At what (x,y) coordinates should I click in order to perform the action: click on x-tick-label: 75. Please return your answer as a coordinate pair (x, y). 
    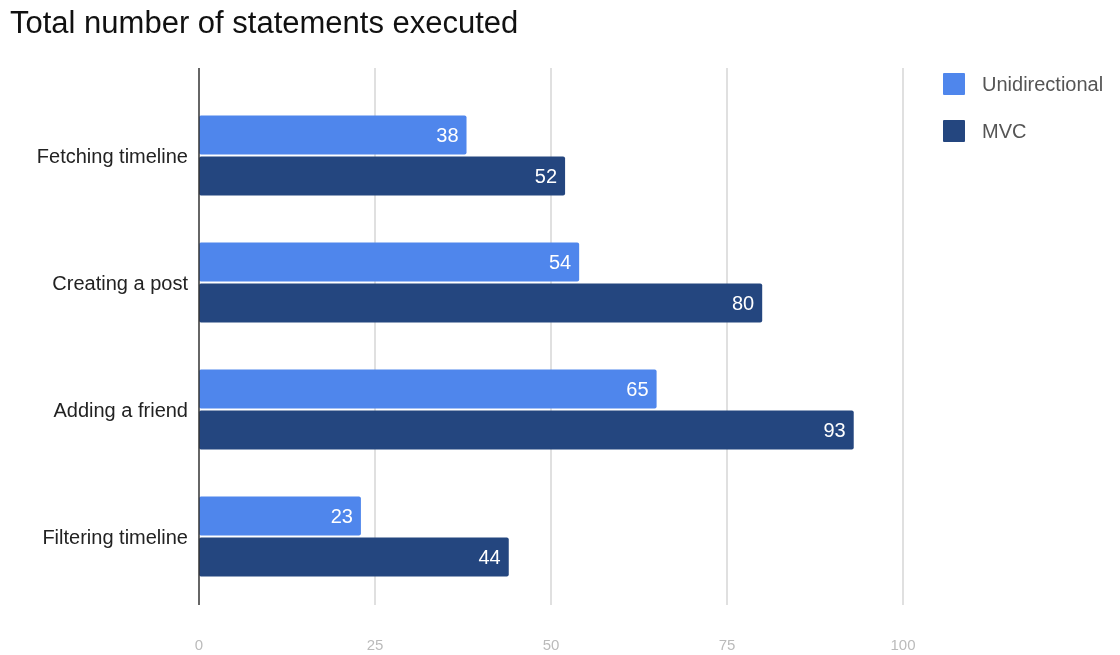
    Looking at the image, I should click on (727, 644).